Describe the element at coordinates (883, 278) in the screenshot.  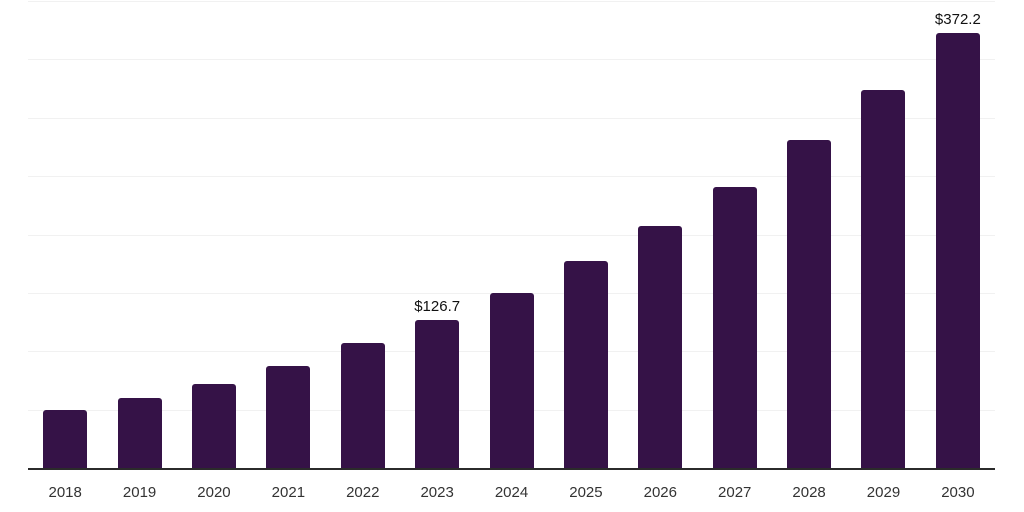
I see `bar-2029` at that location.